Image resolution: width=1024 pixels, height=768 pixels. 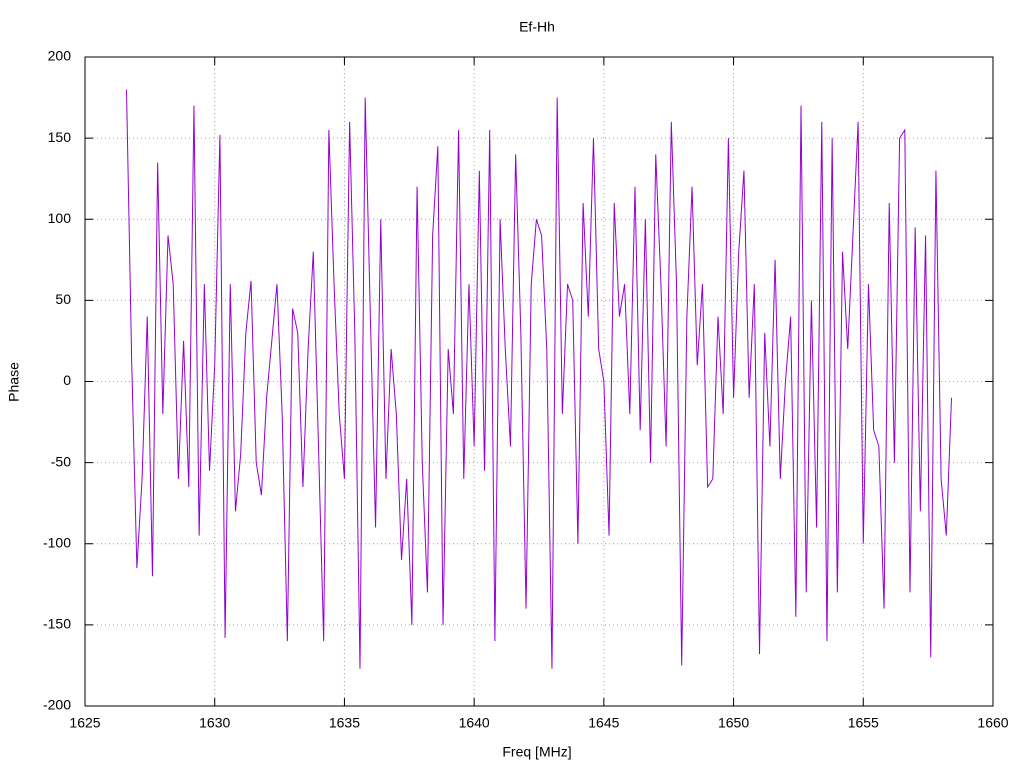 I want to click on y-tick-label: 150, so click(x=60, y=137).